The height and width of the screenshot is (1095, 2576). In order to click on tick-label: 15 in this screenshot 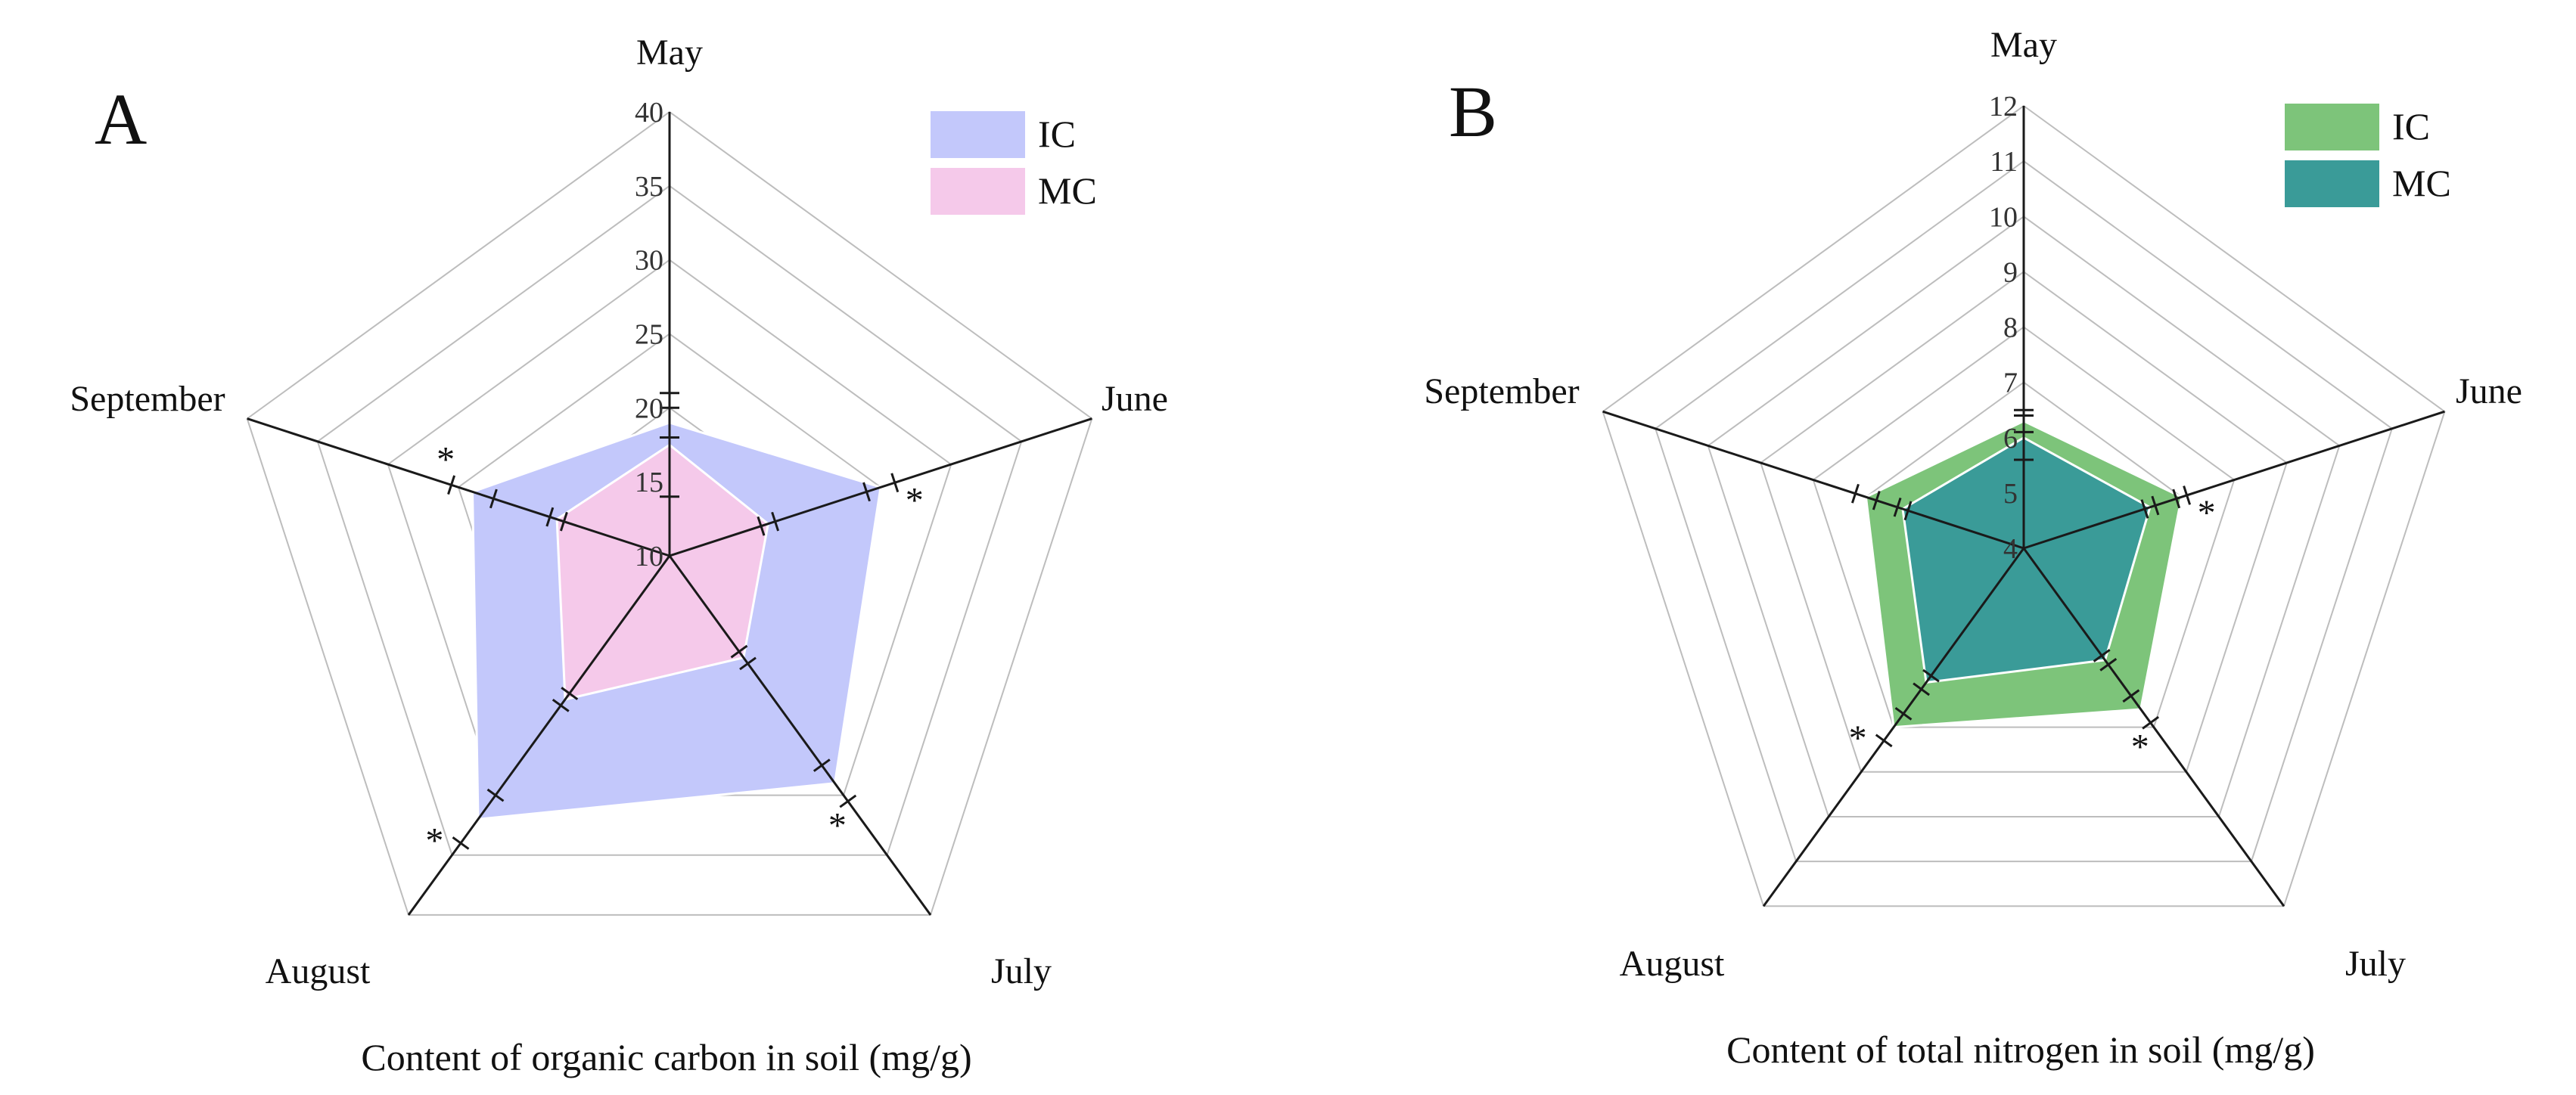, I will do `click(649, 483)`.